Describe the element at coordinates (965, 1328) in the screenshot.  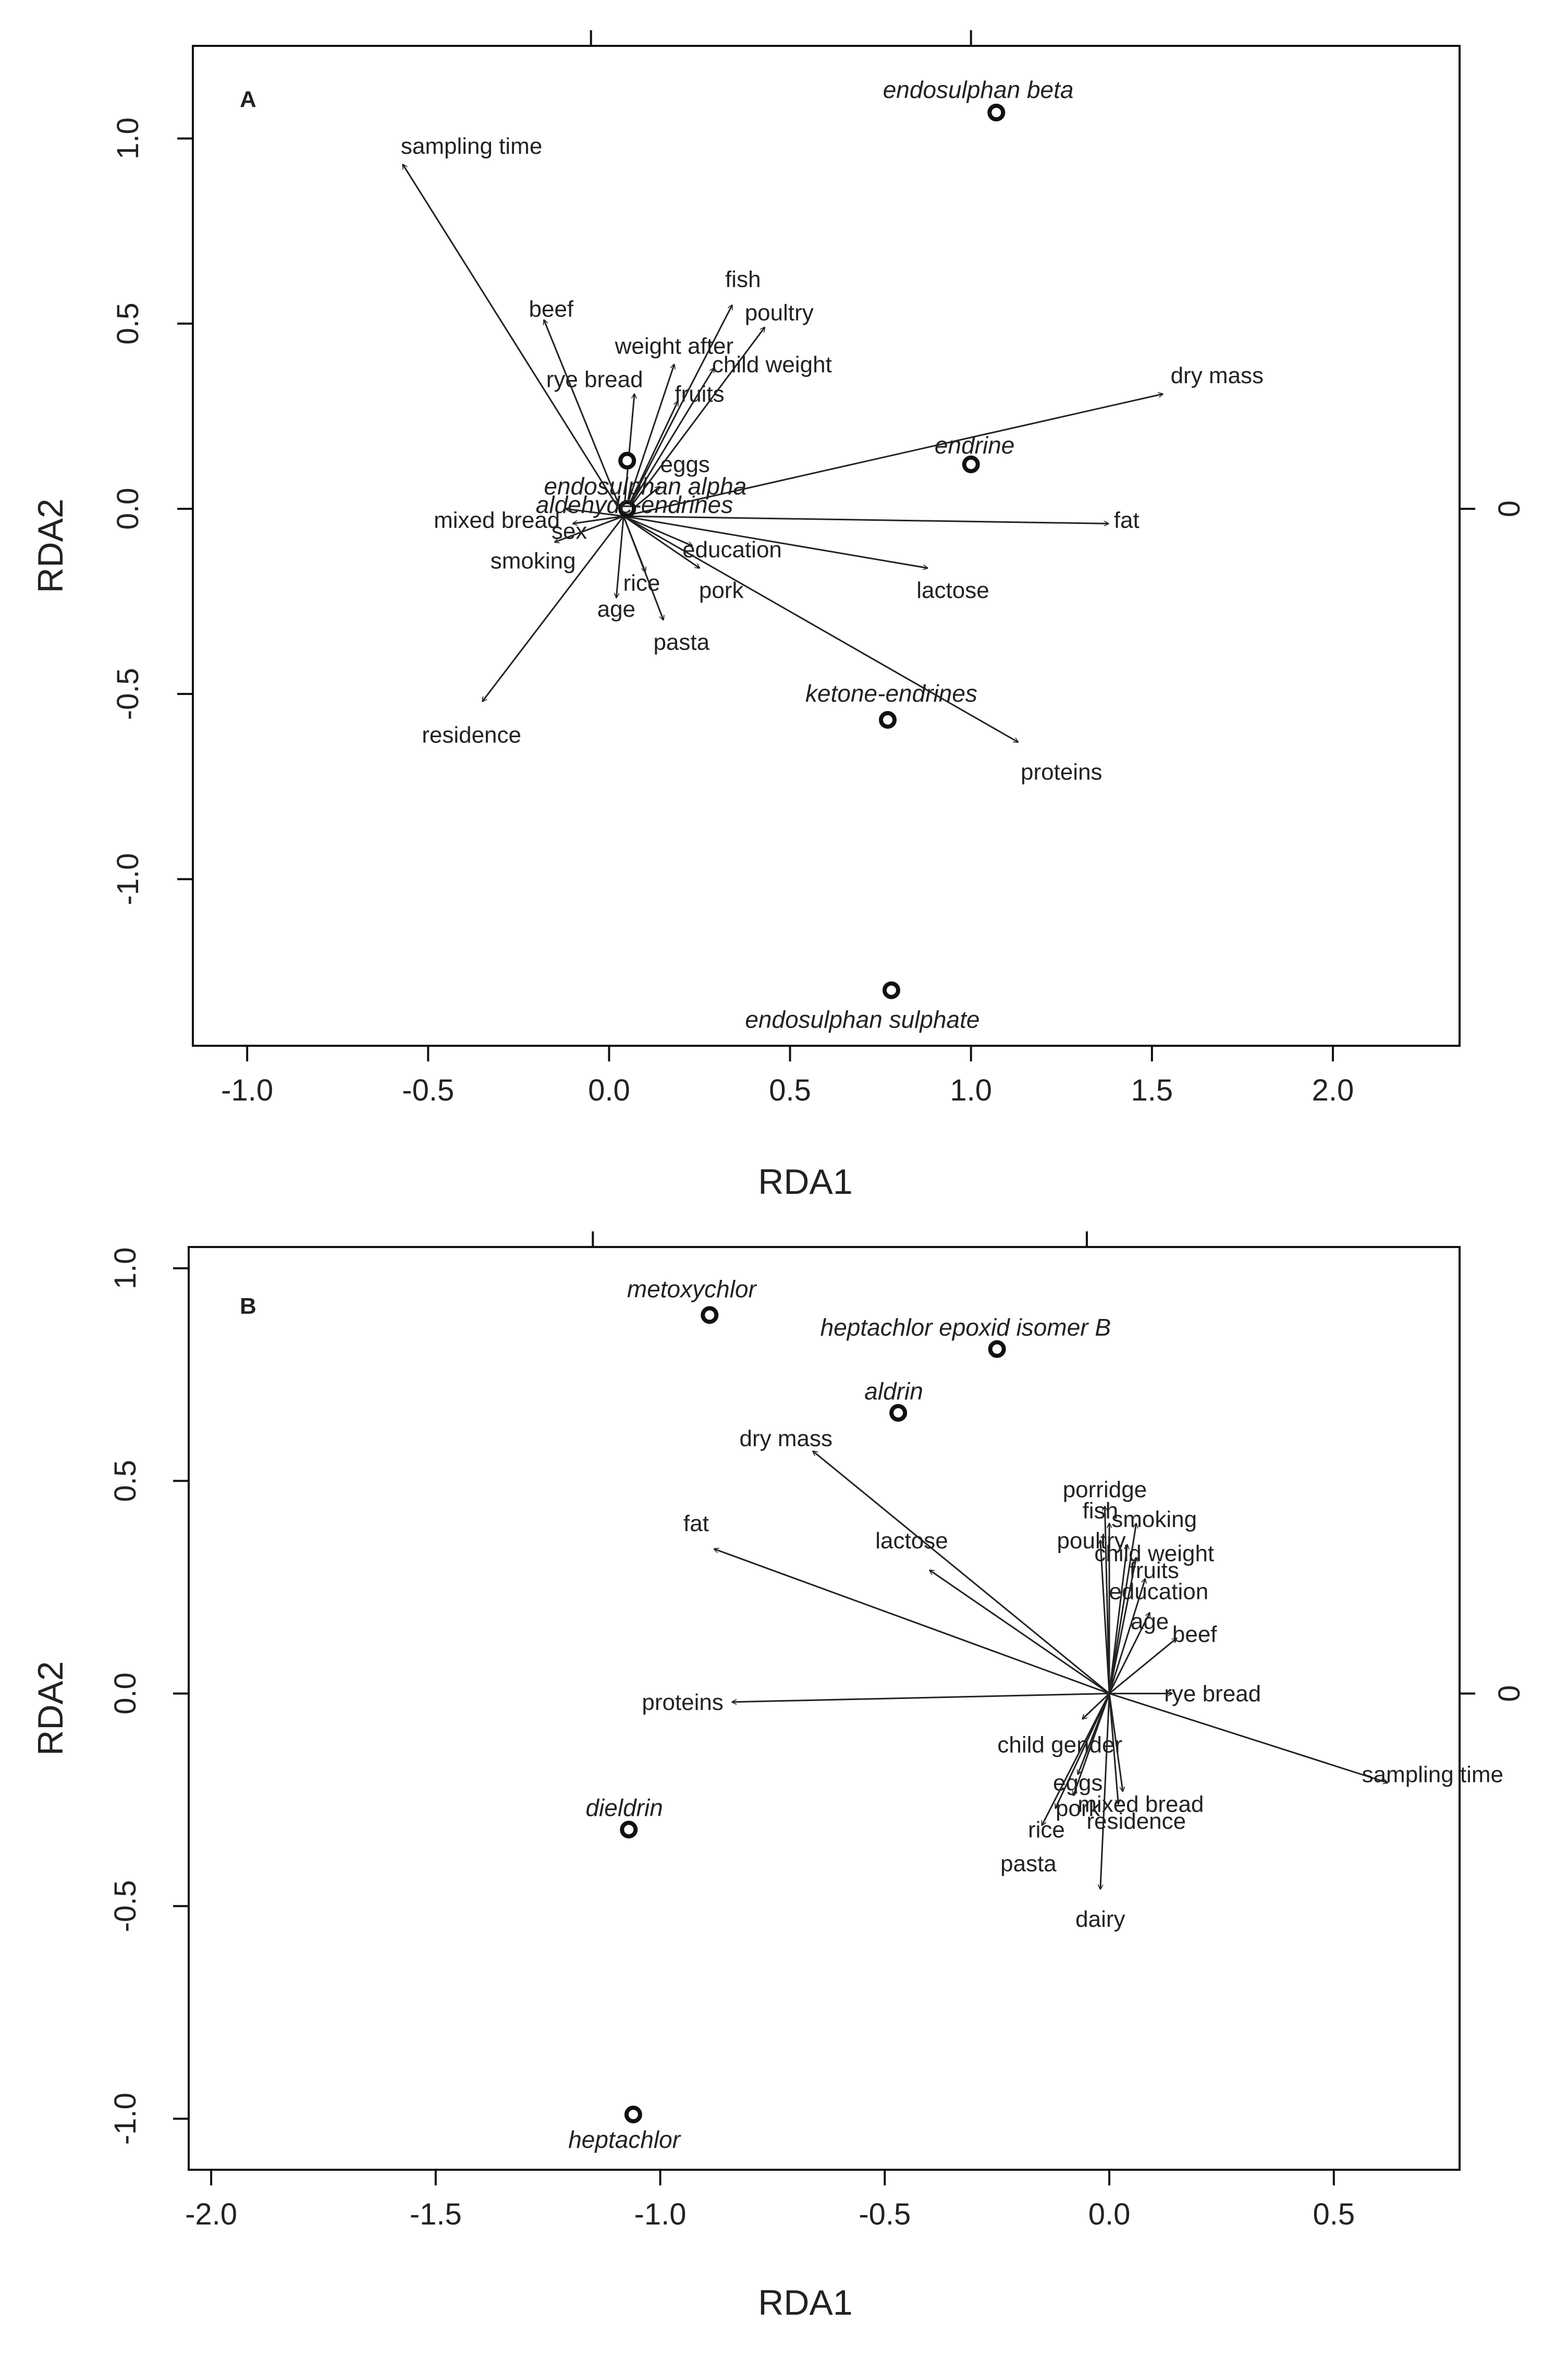
I see `site-label: heptachlor epoxid isomer B` at that location.